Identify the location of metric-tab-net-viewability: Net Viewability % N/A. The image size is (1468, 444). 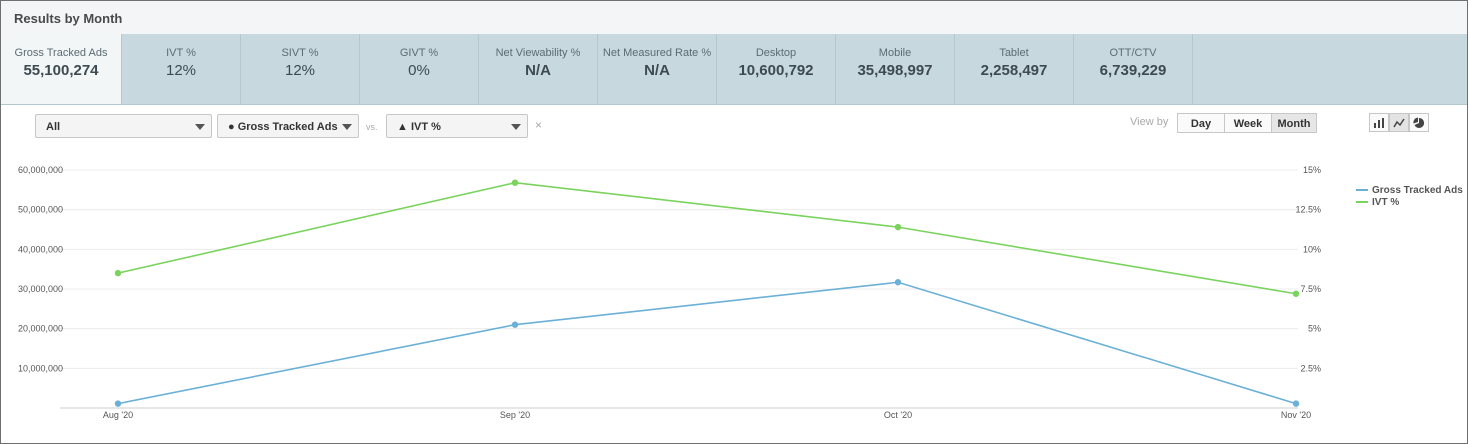
(538, 69).